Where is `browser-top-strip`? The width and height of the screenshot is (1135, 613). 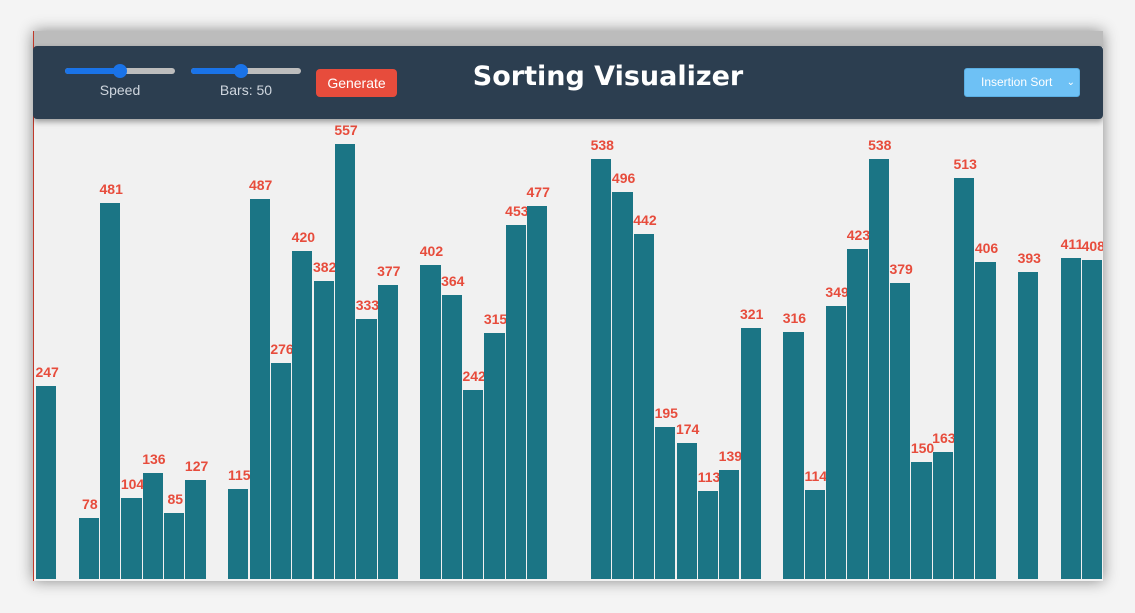
browser-top-strip is located at coordinates (568, 39).